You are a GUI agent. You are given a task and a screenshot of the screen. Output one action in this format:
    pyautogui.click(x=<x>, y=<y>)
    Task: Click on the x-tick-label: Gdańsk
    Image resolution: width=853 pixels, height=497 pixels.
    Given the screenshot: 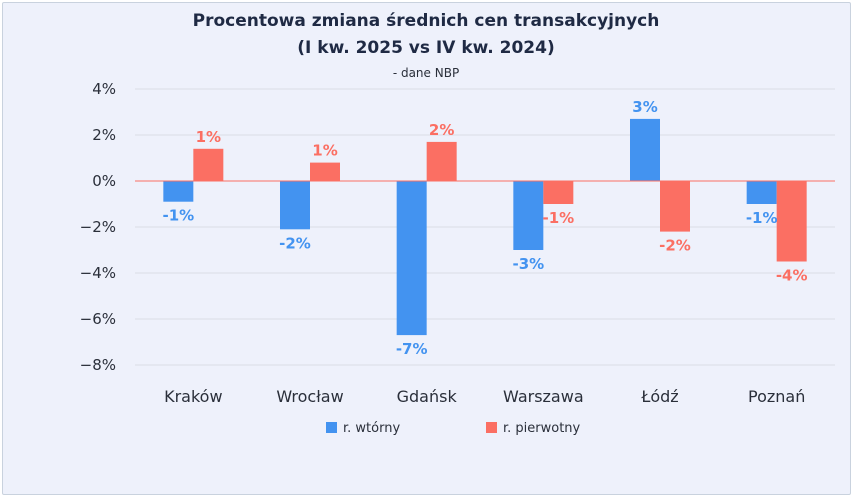 What is the action you would take?
    pyautogui.click(x=427, y=396)
    